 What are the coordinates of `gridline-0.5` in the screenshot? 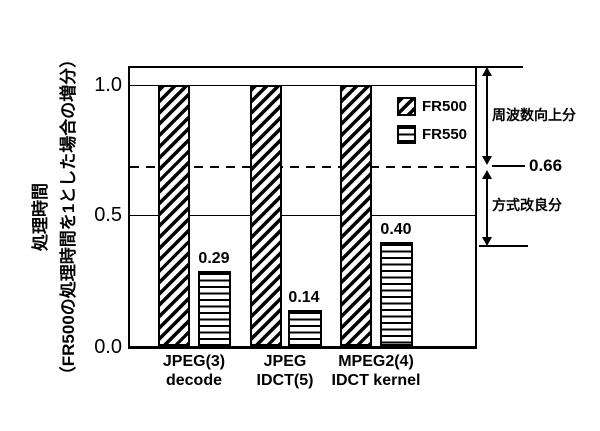 It's located at (302, 215).